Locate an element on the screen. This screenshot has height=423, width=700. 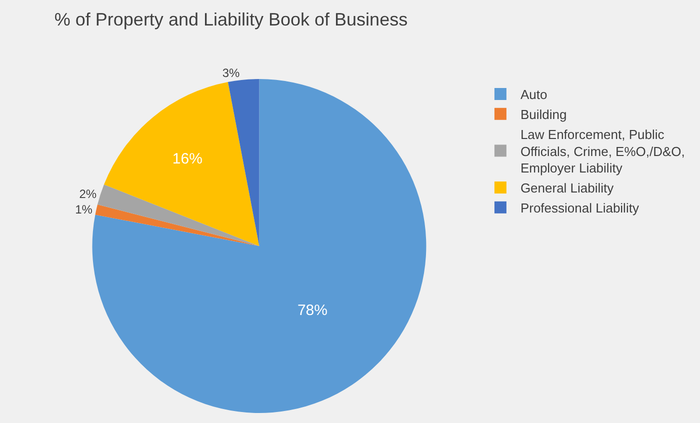
legend-label: Auto is located at coordinates (534, 94).